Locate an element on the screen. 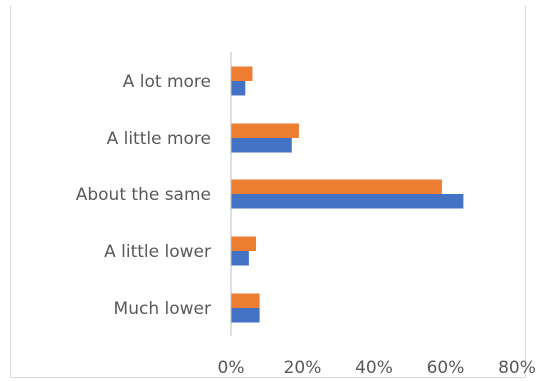 This screenshot has height=381, width=536. x-tick-label: 40% is located at coordinates (374, 368).